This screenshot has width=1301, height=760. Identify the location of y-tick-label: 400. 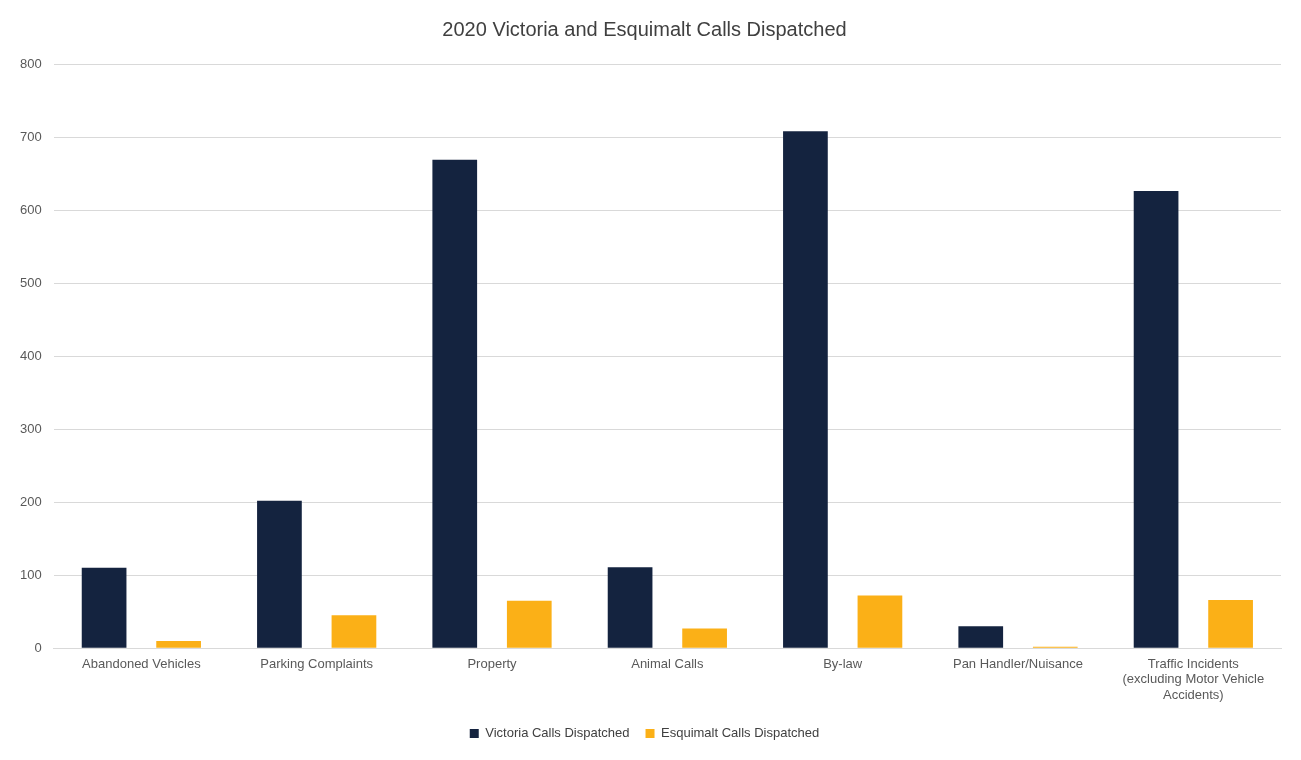
(30, 355).